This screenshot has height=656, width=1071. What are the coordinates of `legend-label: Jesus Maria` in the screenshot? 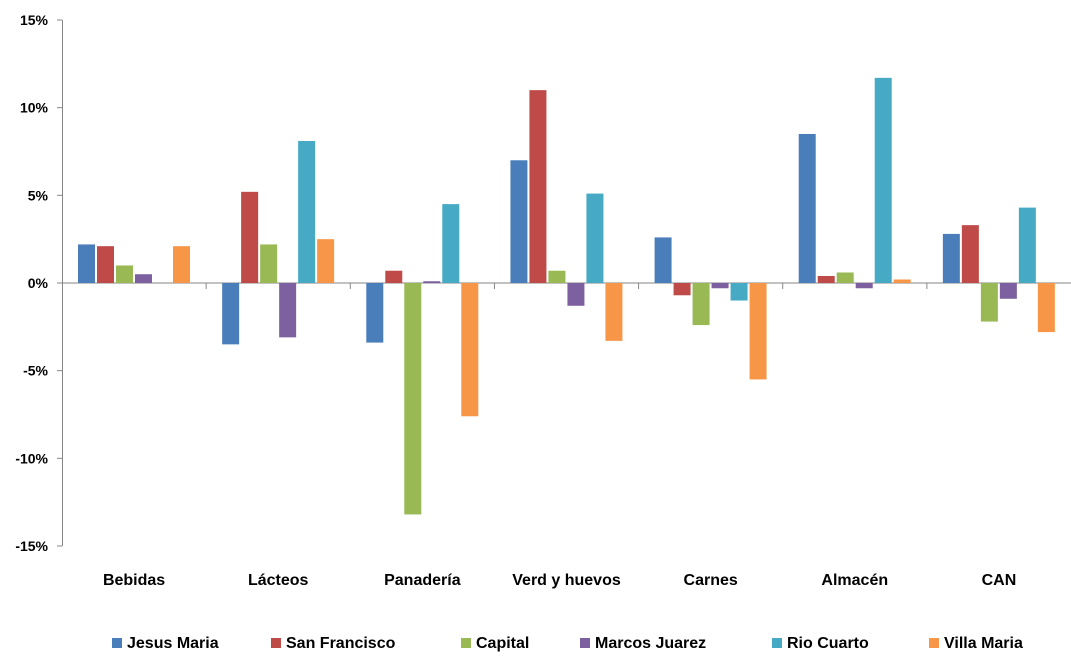 It's located at (173, 643).